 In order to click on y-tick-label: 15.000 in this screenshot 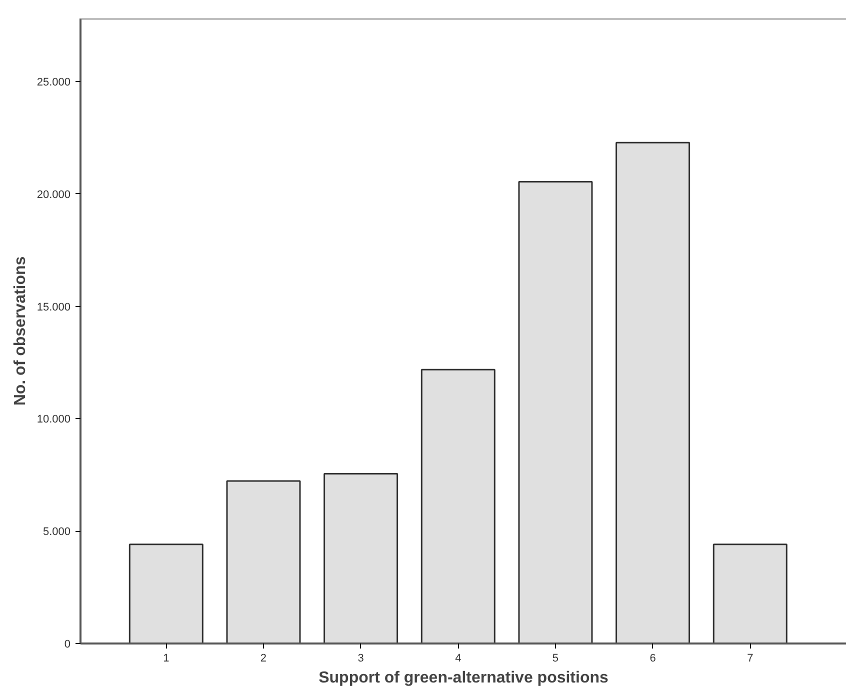, I will do `click(53, 307)`.